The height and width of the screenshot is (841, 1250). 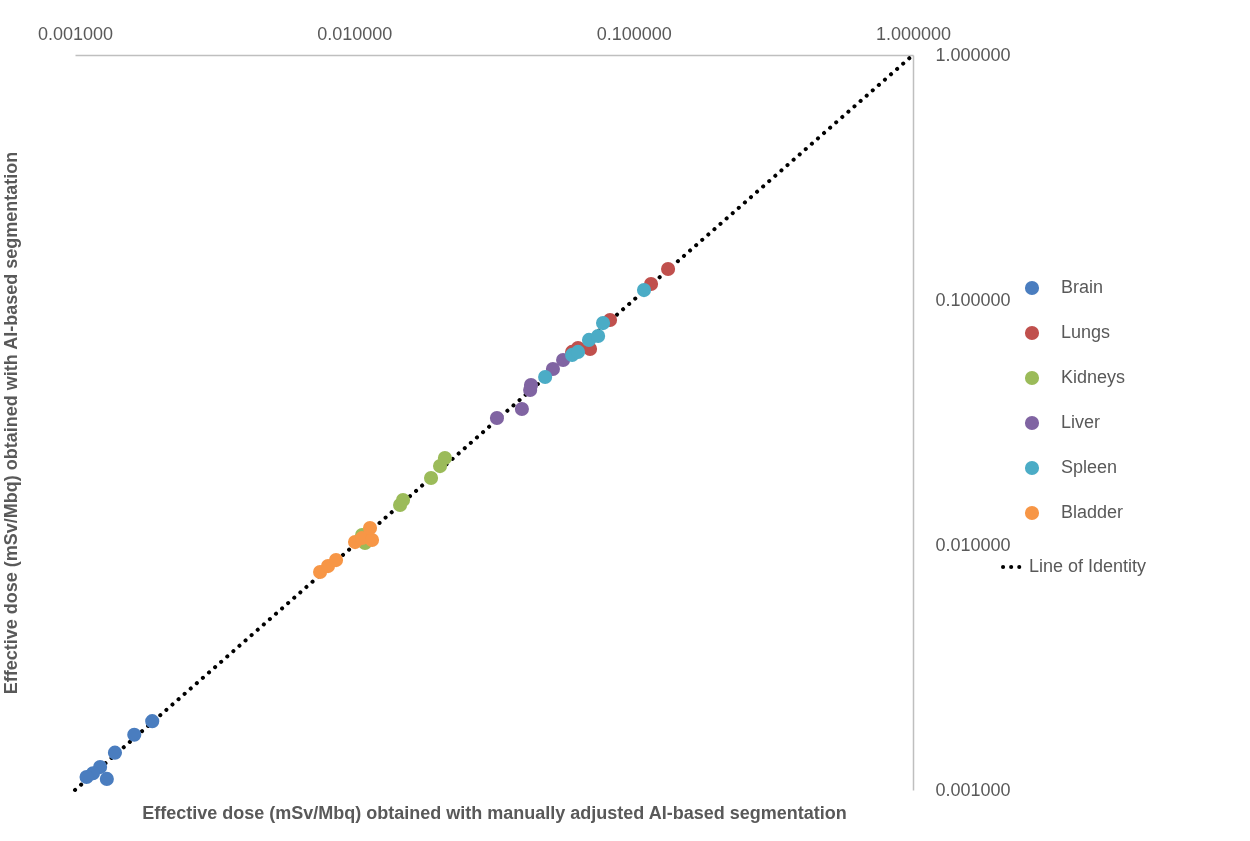 What do you see at coordinates (634, 33) in the screenshot?
I see `x-tick-label: 0.100000` at bounding box center [634, 33].